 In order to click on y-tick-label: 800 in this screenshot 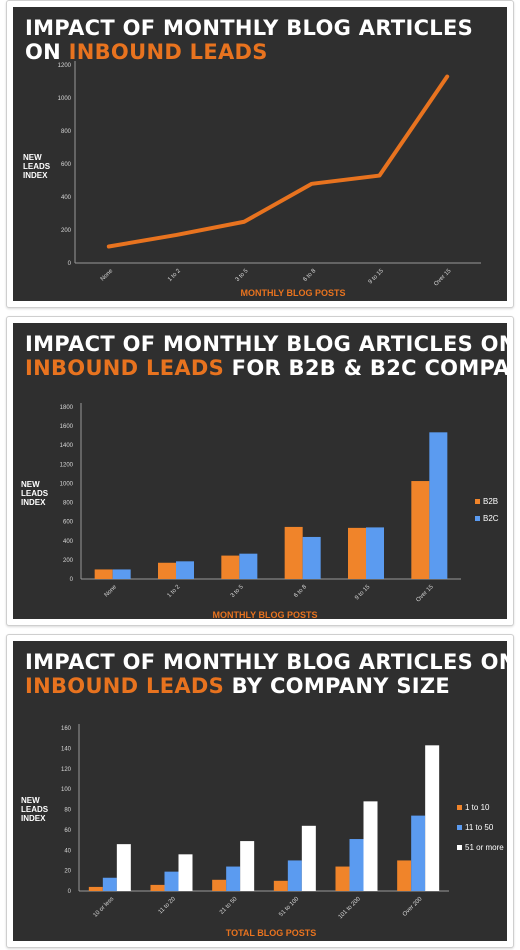, I will do `click(66, 132)`.